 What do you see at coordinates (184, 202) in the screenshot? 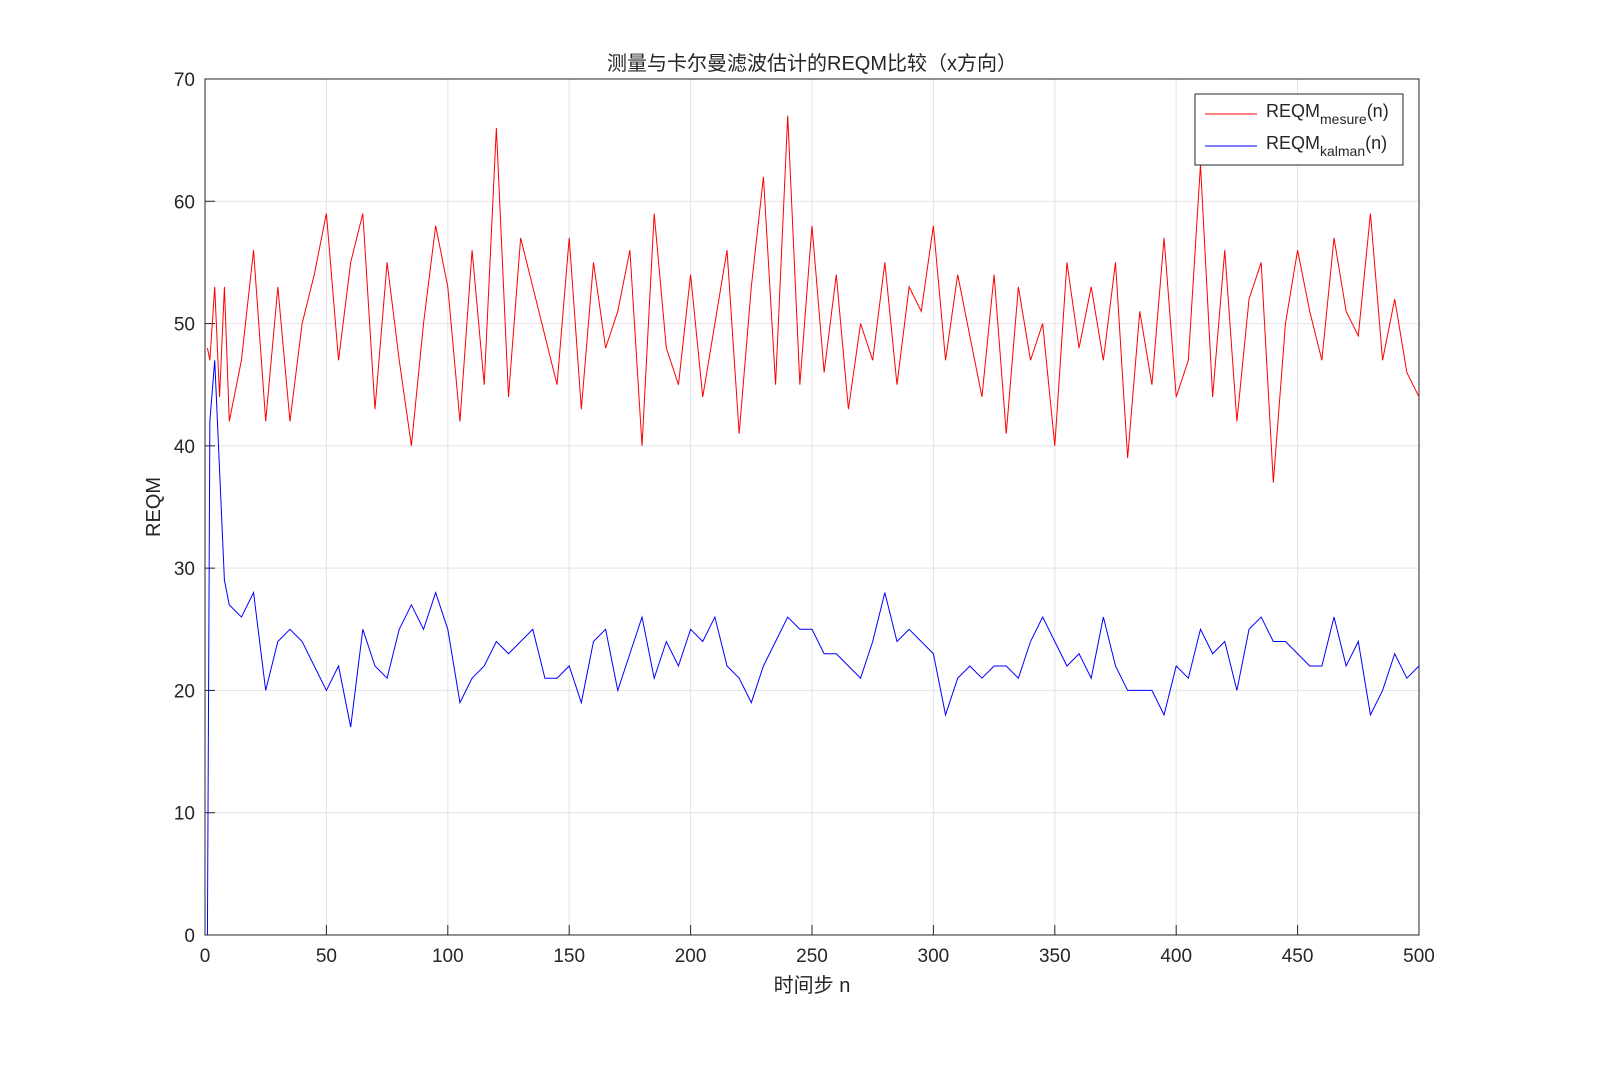
I see `y-tick-label: 60` at bounding box center [184, 202].